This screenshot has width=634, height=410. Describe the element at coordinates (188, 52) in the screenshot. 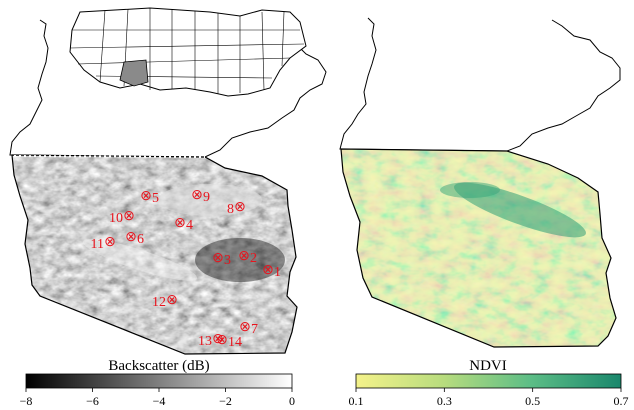

I see `usa-inset-map` at that location.